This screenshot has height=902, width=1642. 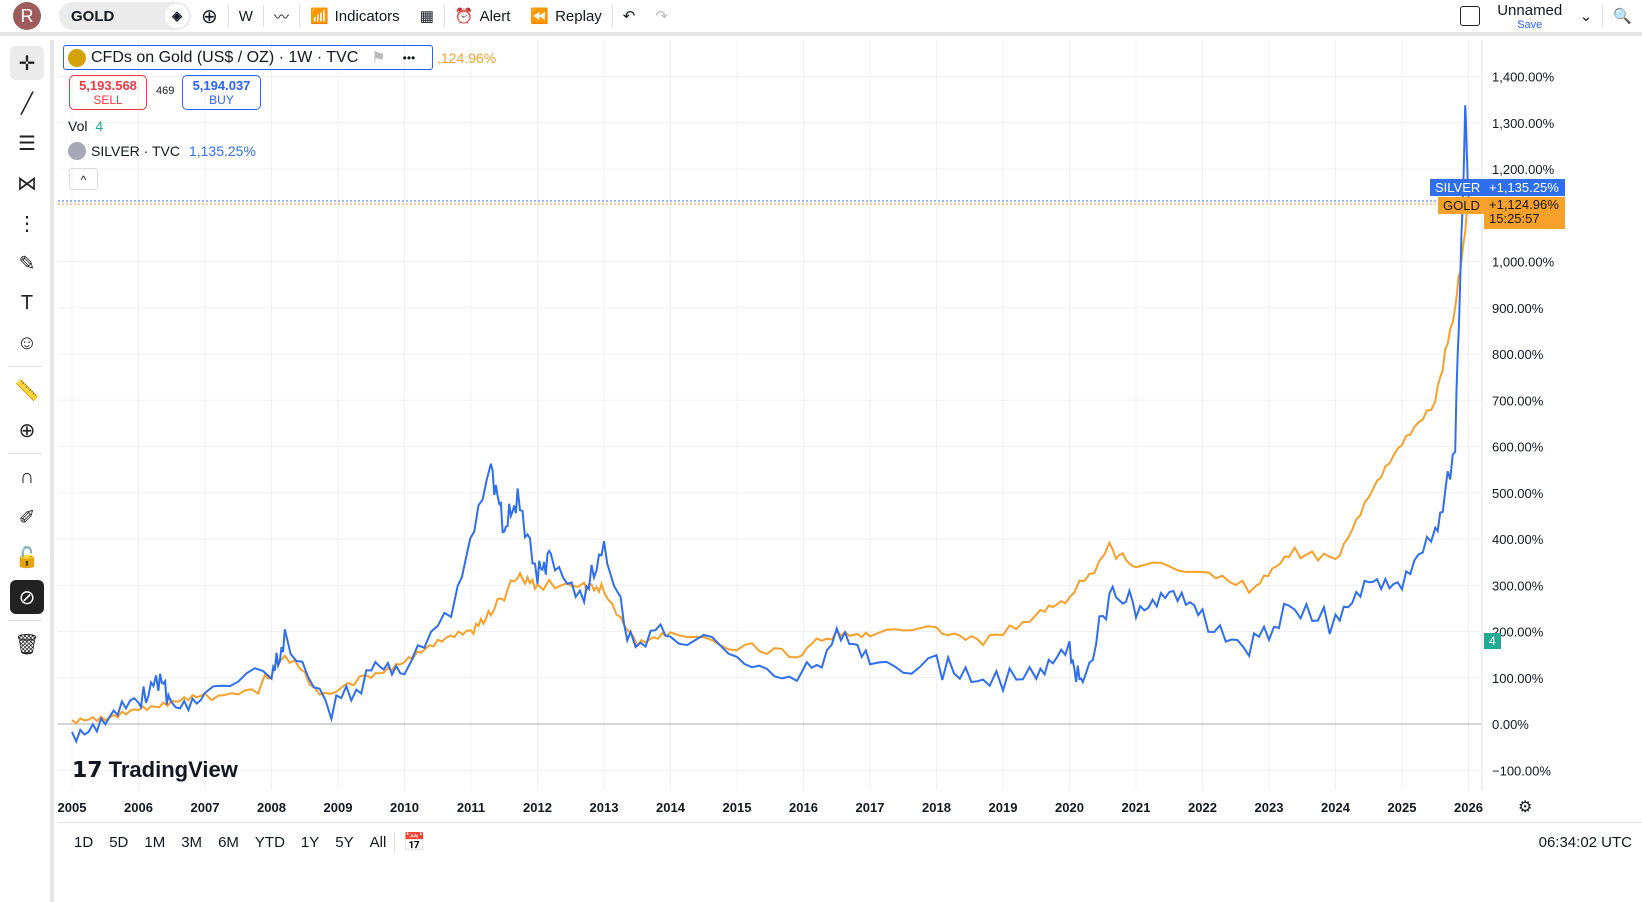 What do you see at coordinates (245, 16) in the screenshot?
I see `interval-button: W` at bounding box center [245, 16].